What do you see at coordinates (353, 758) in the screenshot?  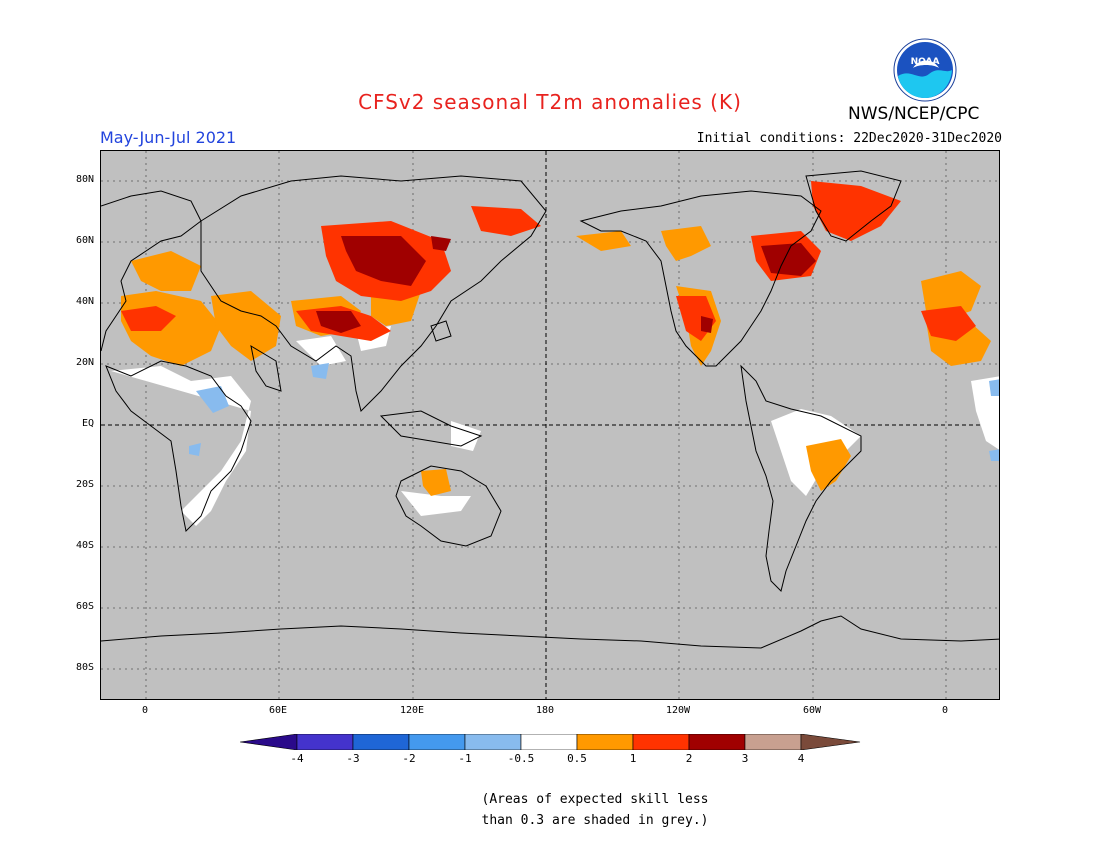 I see `legend-label: -3` at bounding box center [353, 758].